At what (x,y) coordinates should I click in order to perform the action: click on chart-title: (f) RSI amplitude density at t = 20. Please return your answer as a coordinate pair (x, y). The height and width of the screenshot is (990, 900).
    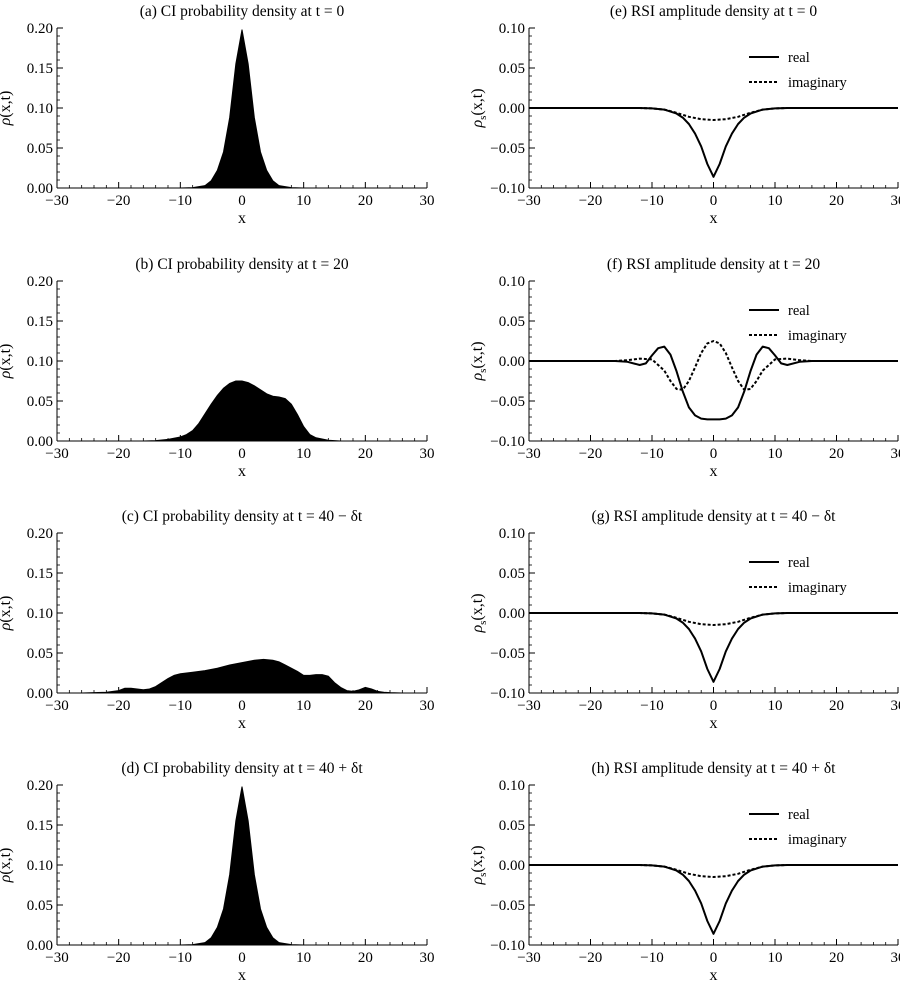
    Looking at the image, I should click on (713, 264).